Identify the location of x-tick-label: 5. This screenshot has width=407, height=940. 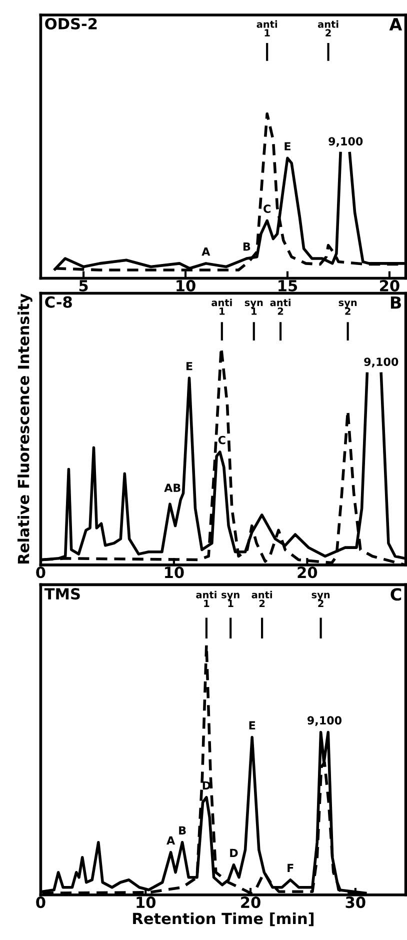
(83, 286).